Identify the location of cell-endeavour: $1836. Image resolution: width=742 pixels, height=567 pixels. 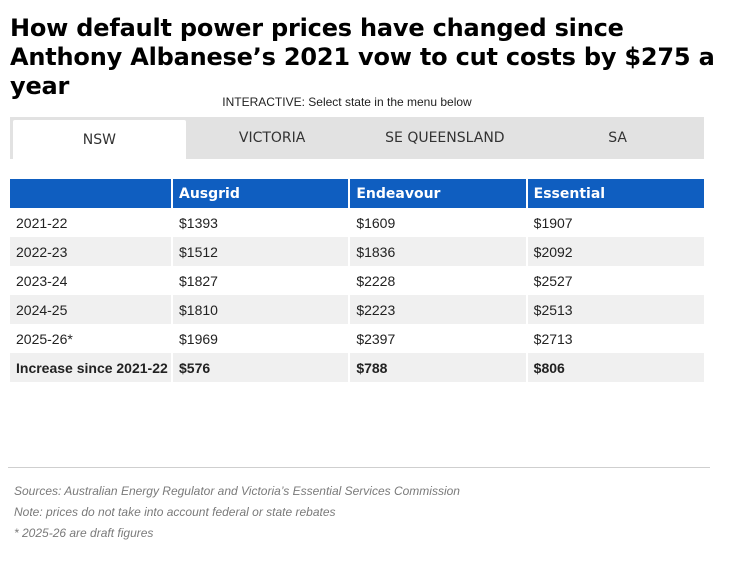
(437, 251).